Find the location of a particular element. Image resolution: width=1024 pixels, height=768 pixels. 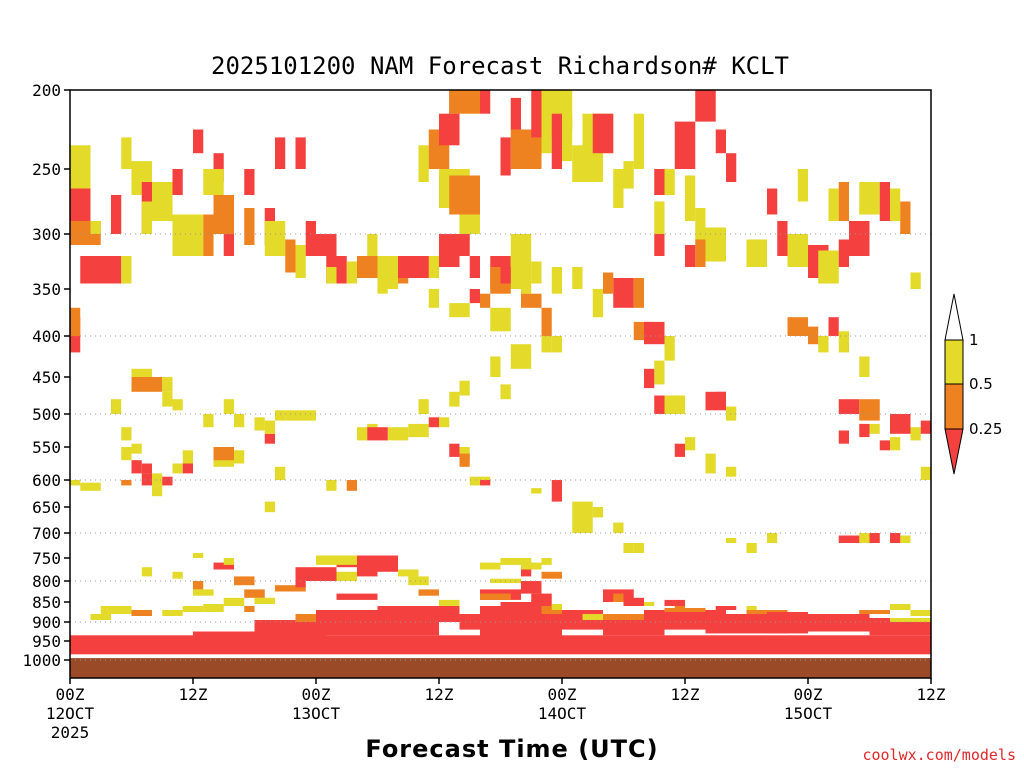

y-tick-label: 250 is located at coordinates (46, 169).